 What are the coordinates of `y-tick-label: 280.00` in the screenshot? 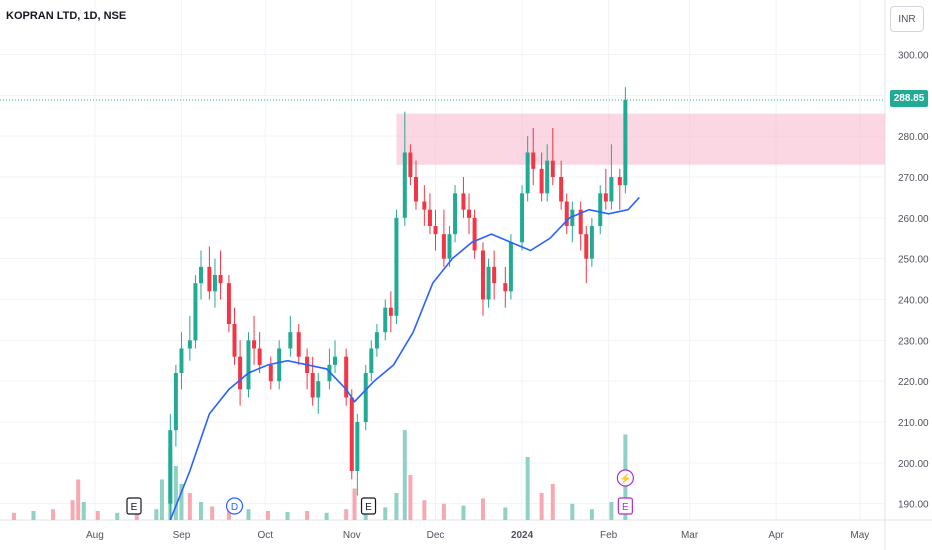 It's located at (913, 137).